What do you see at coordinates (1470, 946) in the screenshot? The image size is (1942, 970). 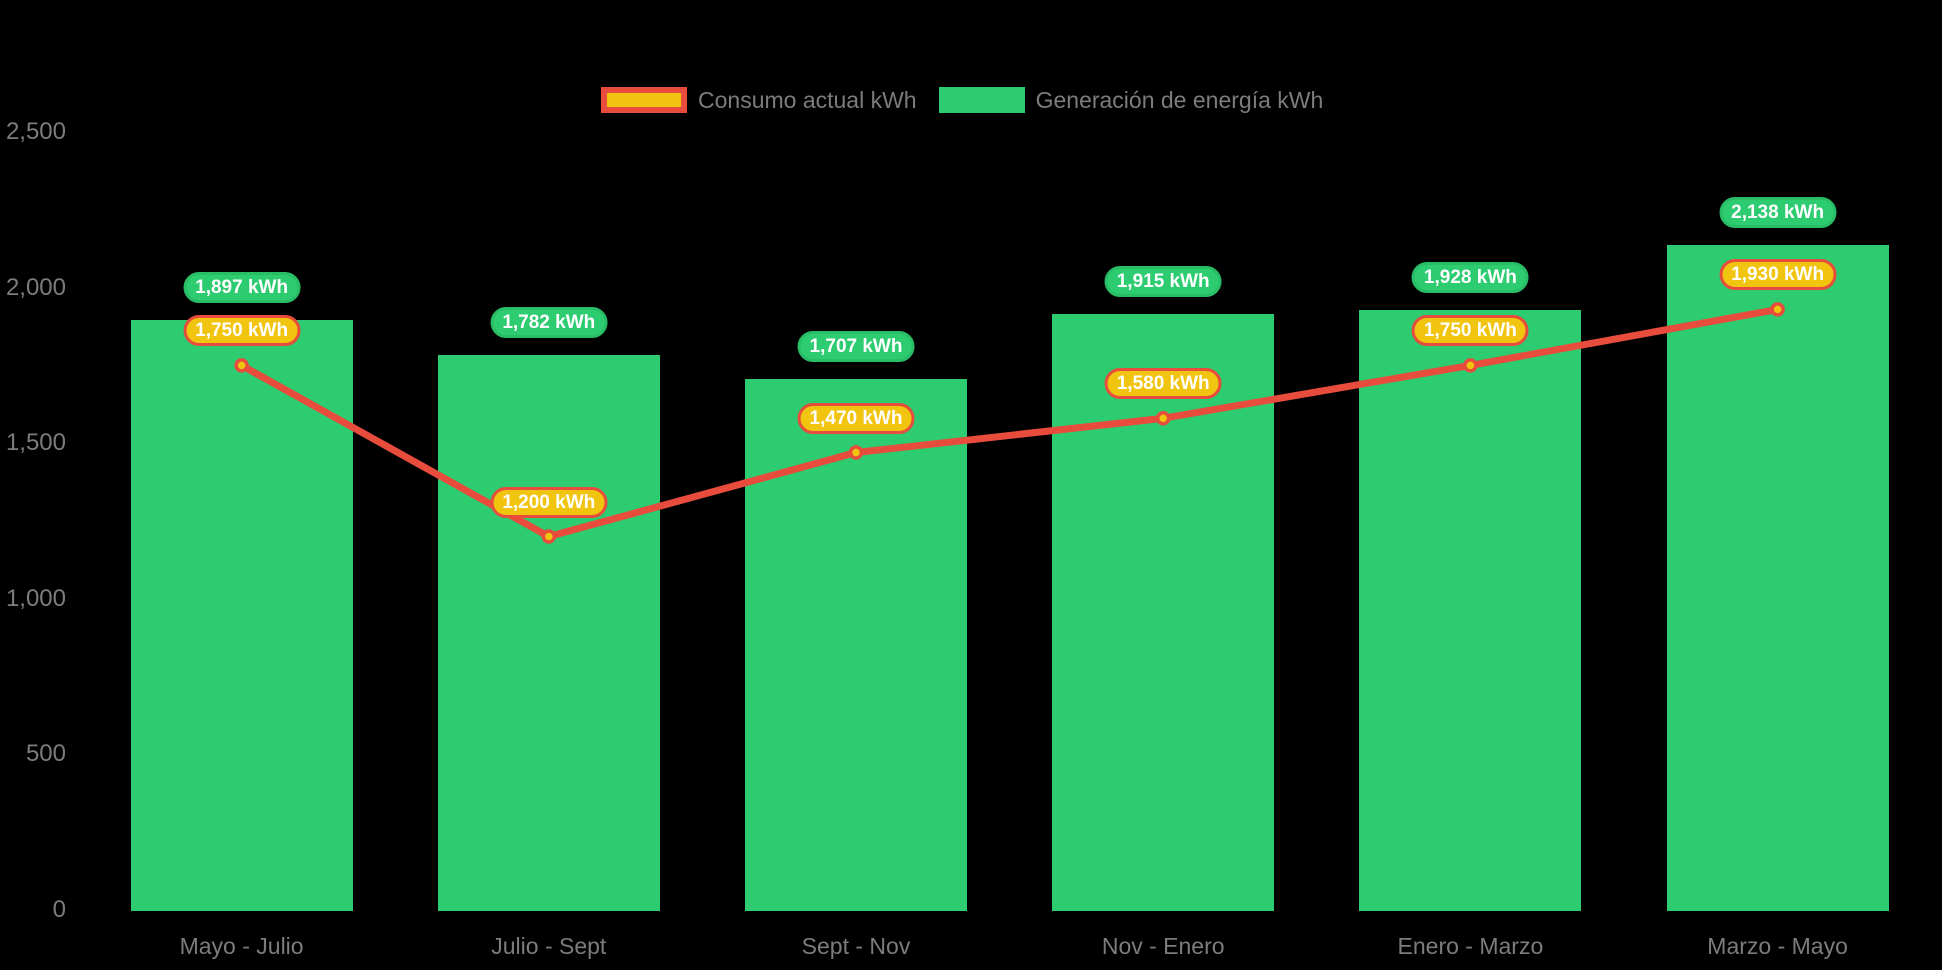 I see `x-tick-label: Enero - Marzo` at bounding box center [1470, 946].